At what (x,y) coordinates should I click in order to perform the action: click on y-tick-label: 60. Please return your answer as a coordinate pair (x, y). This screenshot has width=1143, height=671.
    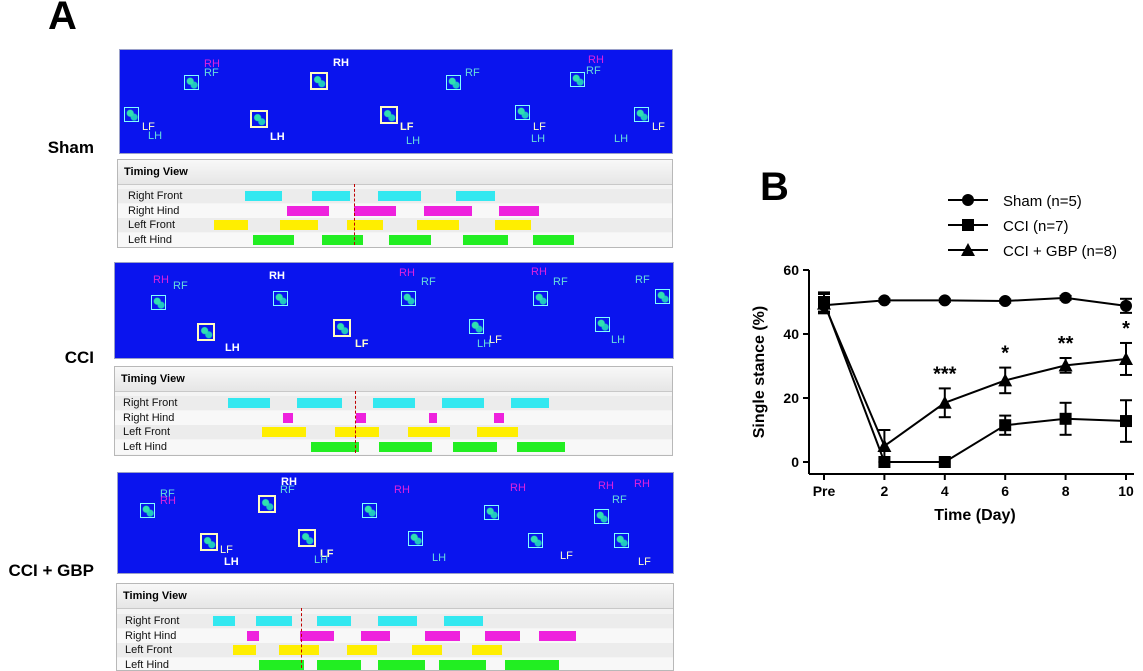
    Looking at the image, I should click on (791, 270).